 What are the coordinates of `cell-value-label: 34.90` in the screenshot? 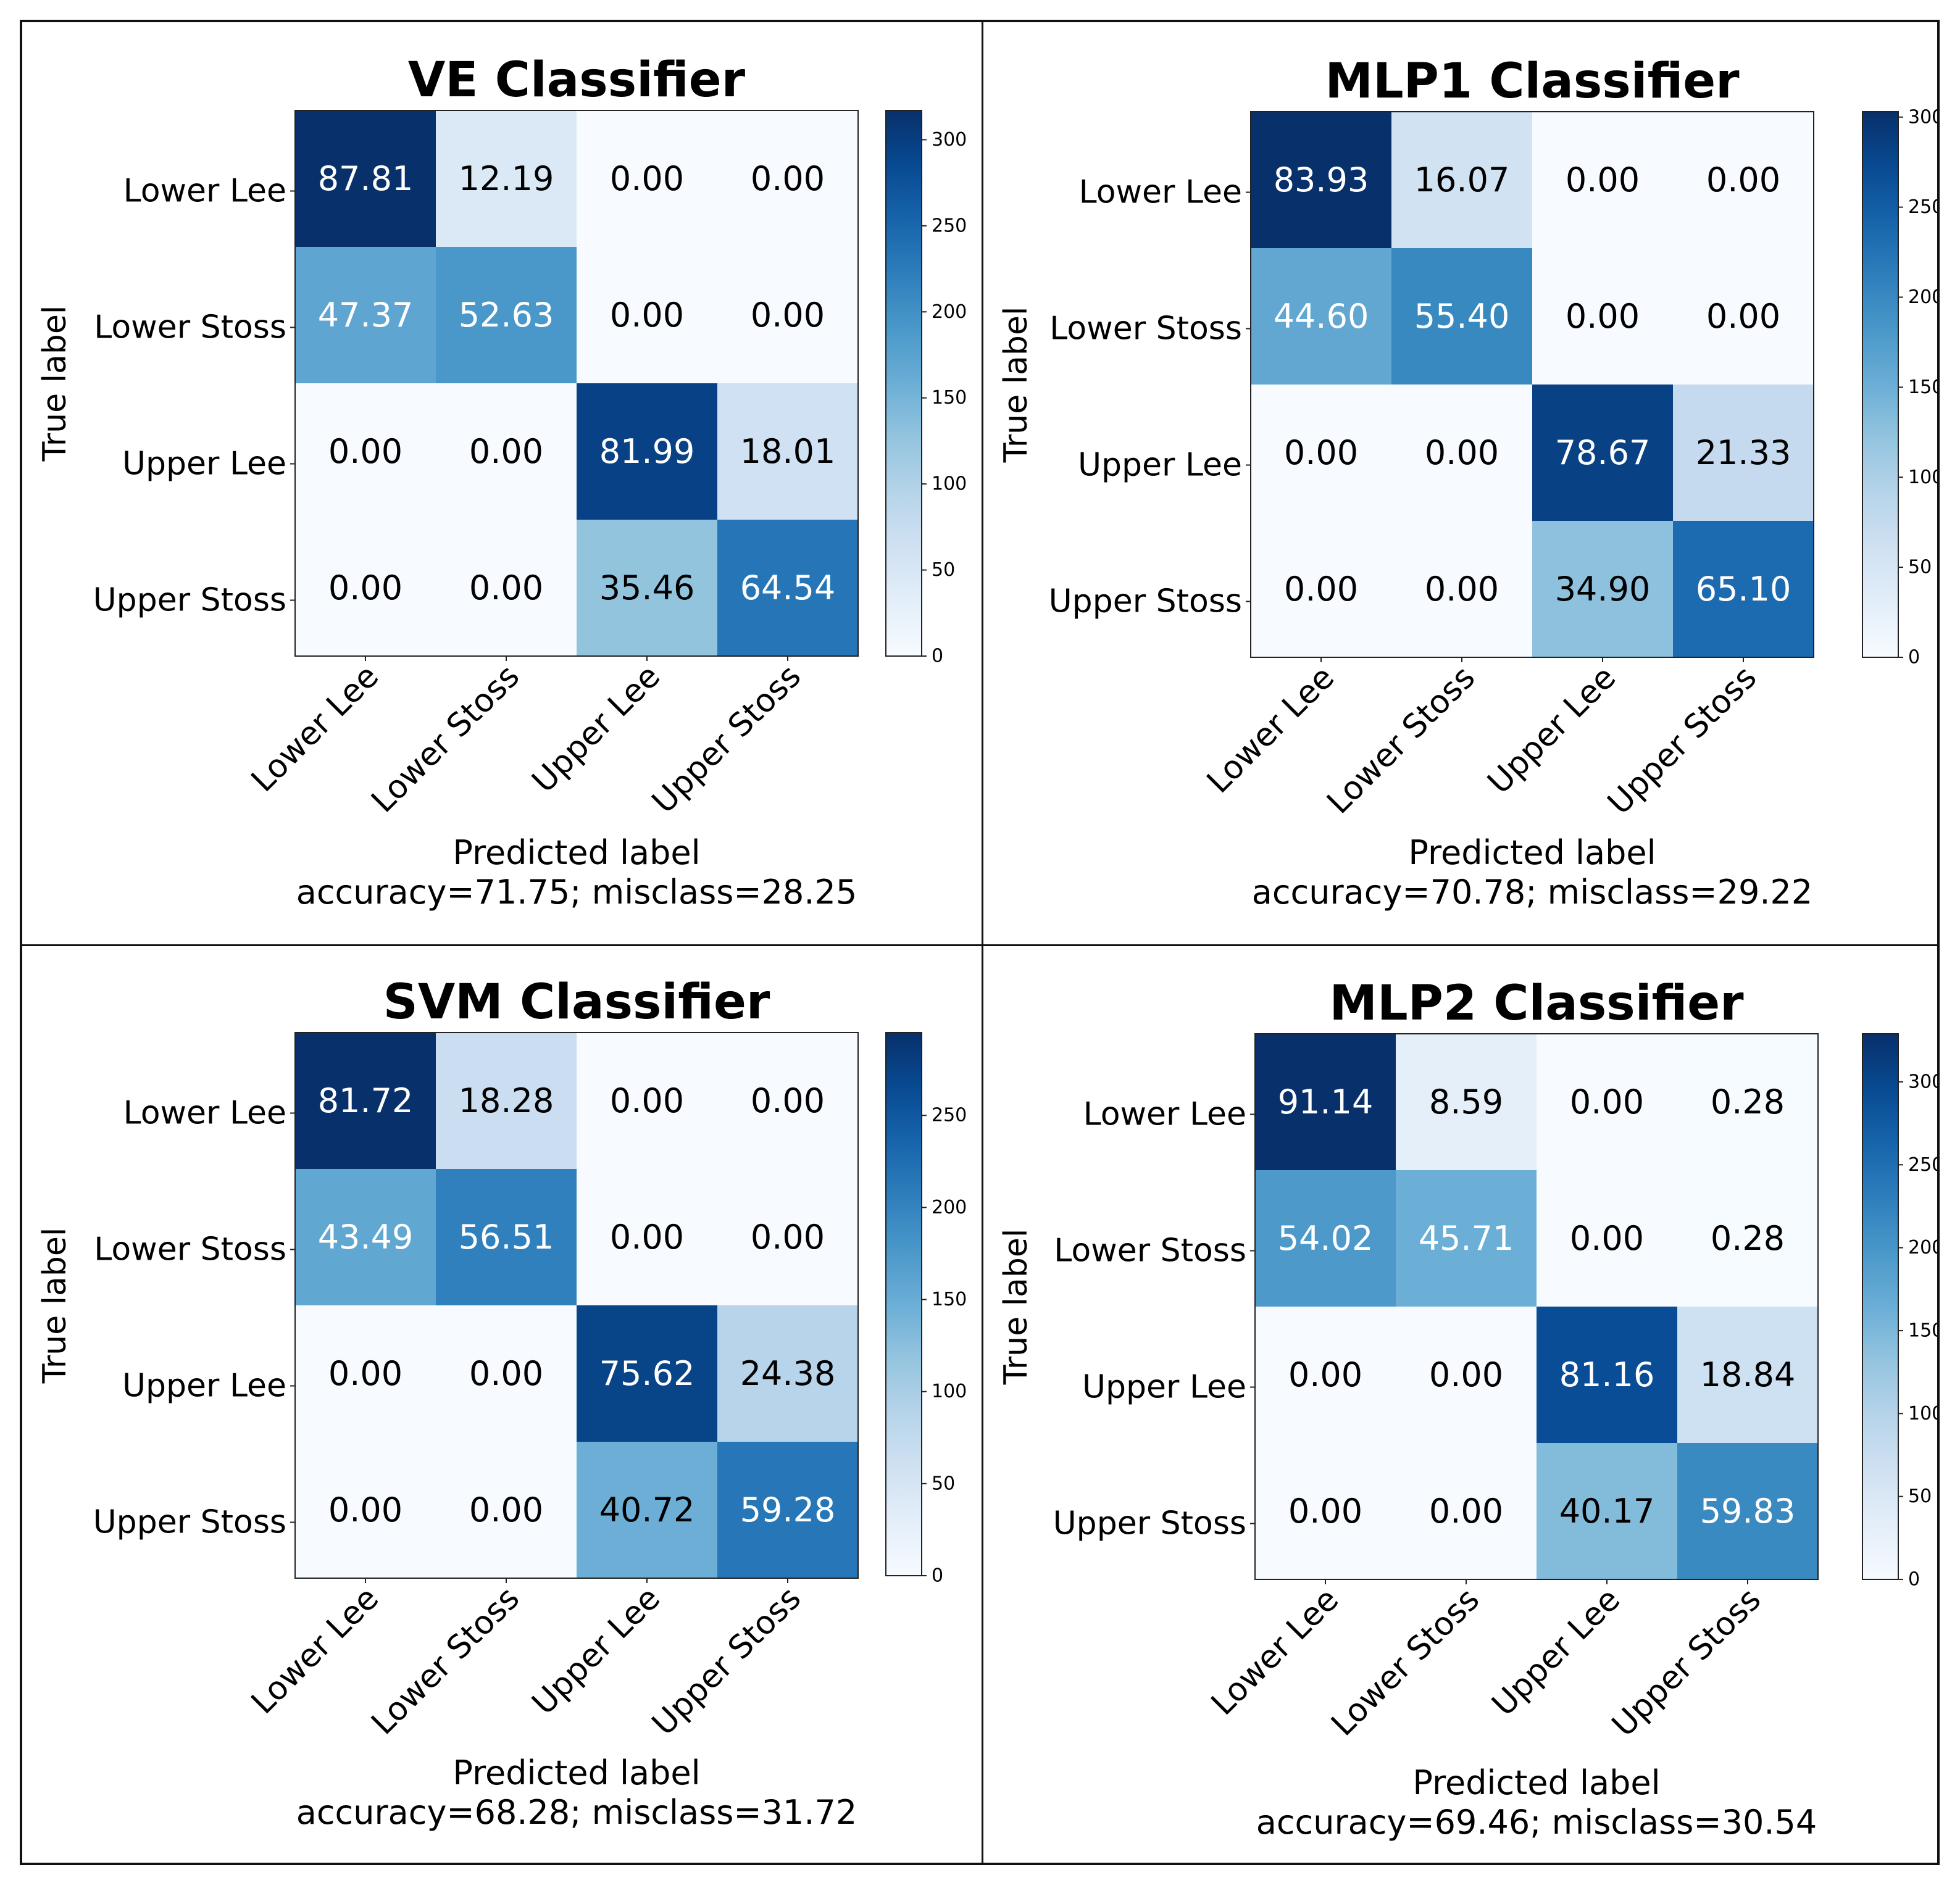 It's located at (1603, 589).